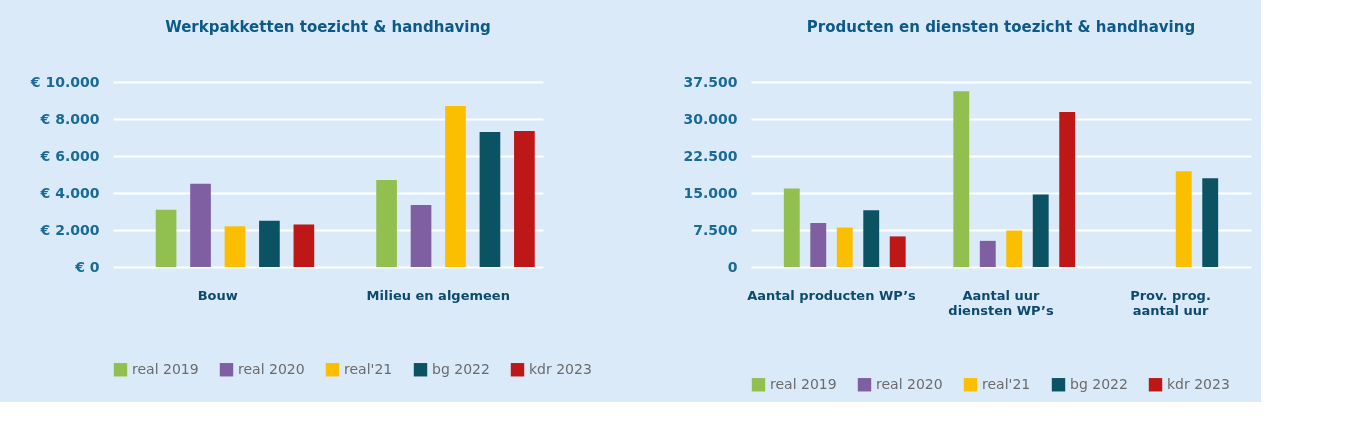 This screenshot has width=1354, height=432. I want to click on x-tick-label: Prov. prog. aantal uur, so click(1170, 302).